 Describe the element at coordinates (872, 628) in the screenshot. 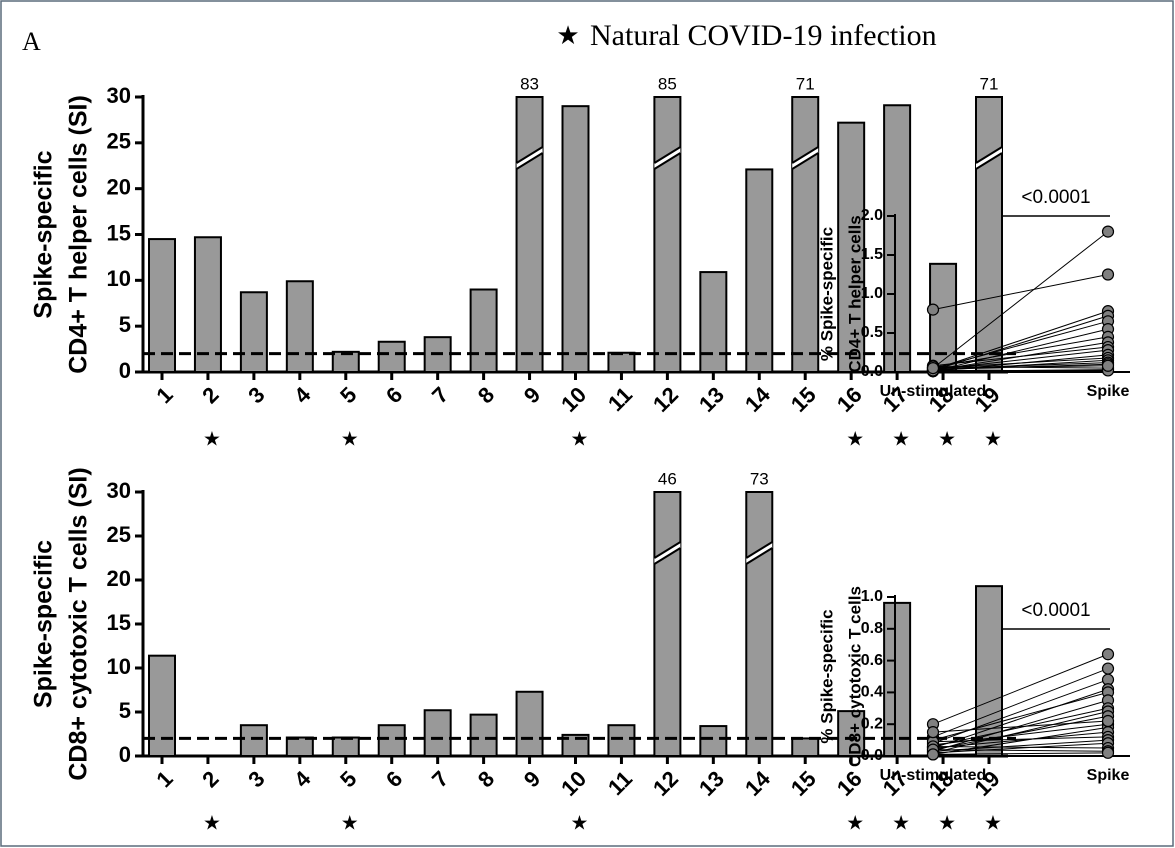

I see `y-tick-label: 0.8` at that location.